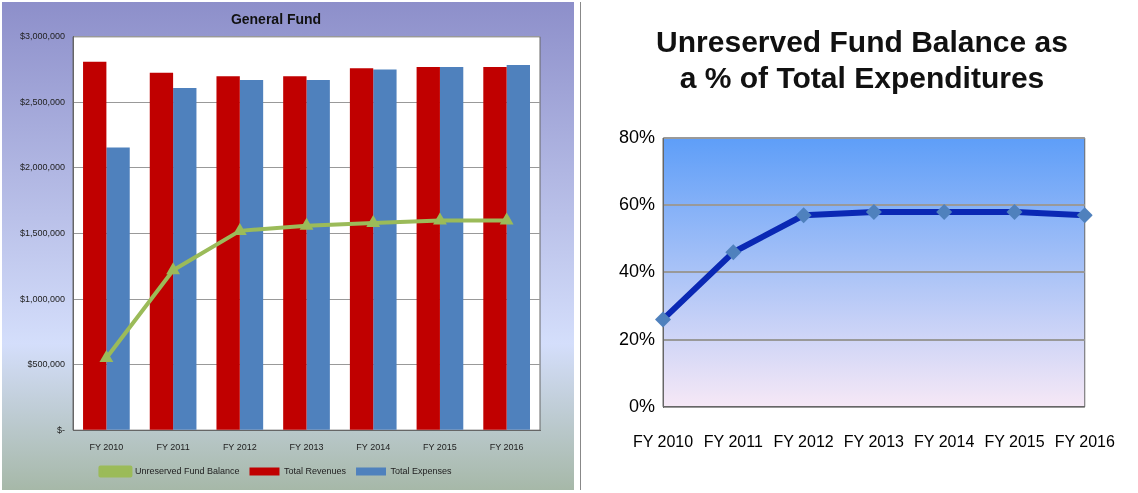  Describe the element at coordinates (862, 60) in the screenshot. I see `chart-title: Unreserved Fund Balance as a % of Total Expenditures` at that location.